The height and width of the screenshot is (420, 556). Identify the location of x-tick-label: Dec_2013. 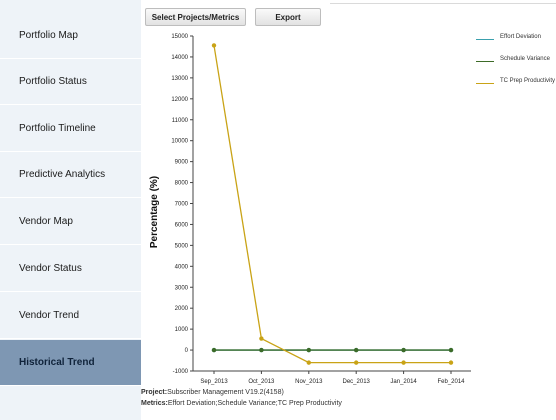
(357, 382).